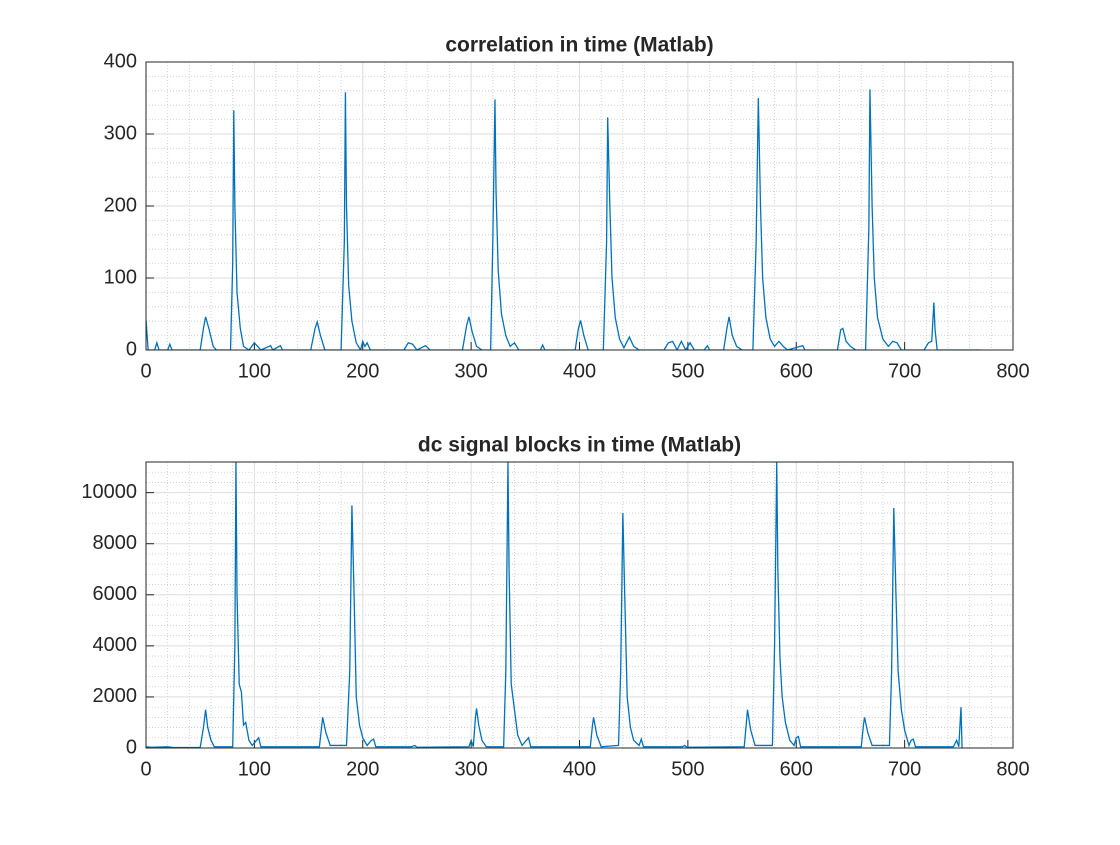  I want to click on y-tick-label: 2000, so click(115, 696).